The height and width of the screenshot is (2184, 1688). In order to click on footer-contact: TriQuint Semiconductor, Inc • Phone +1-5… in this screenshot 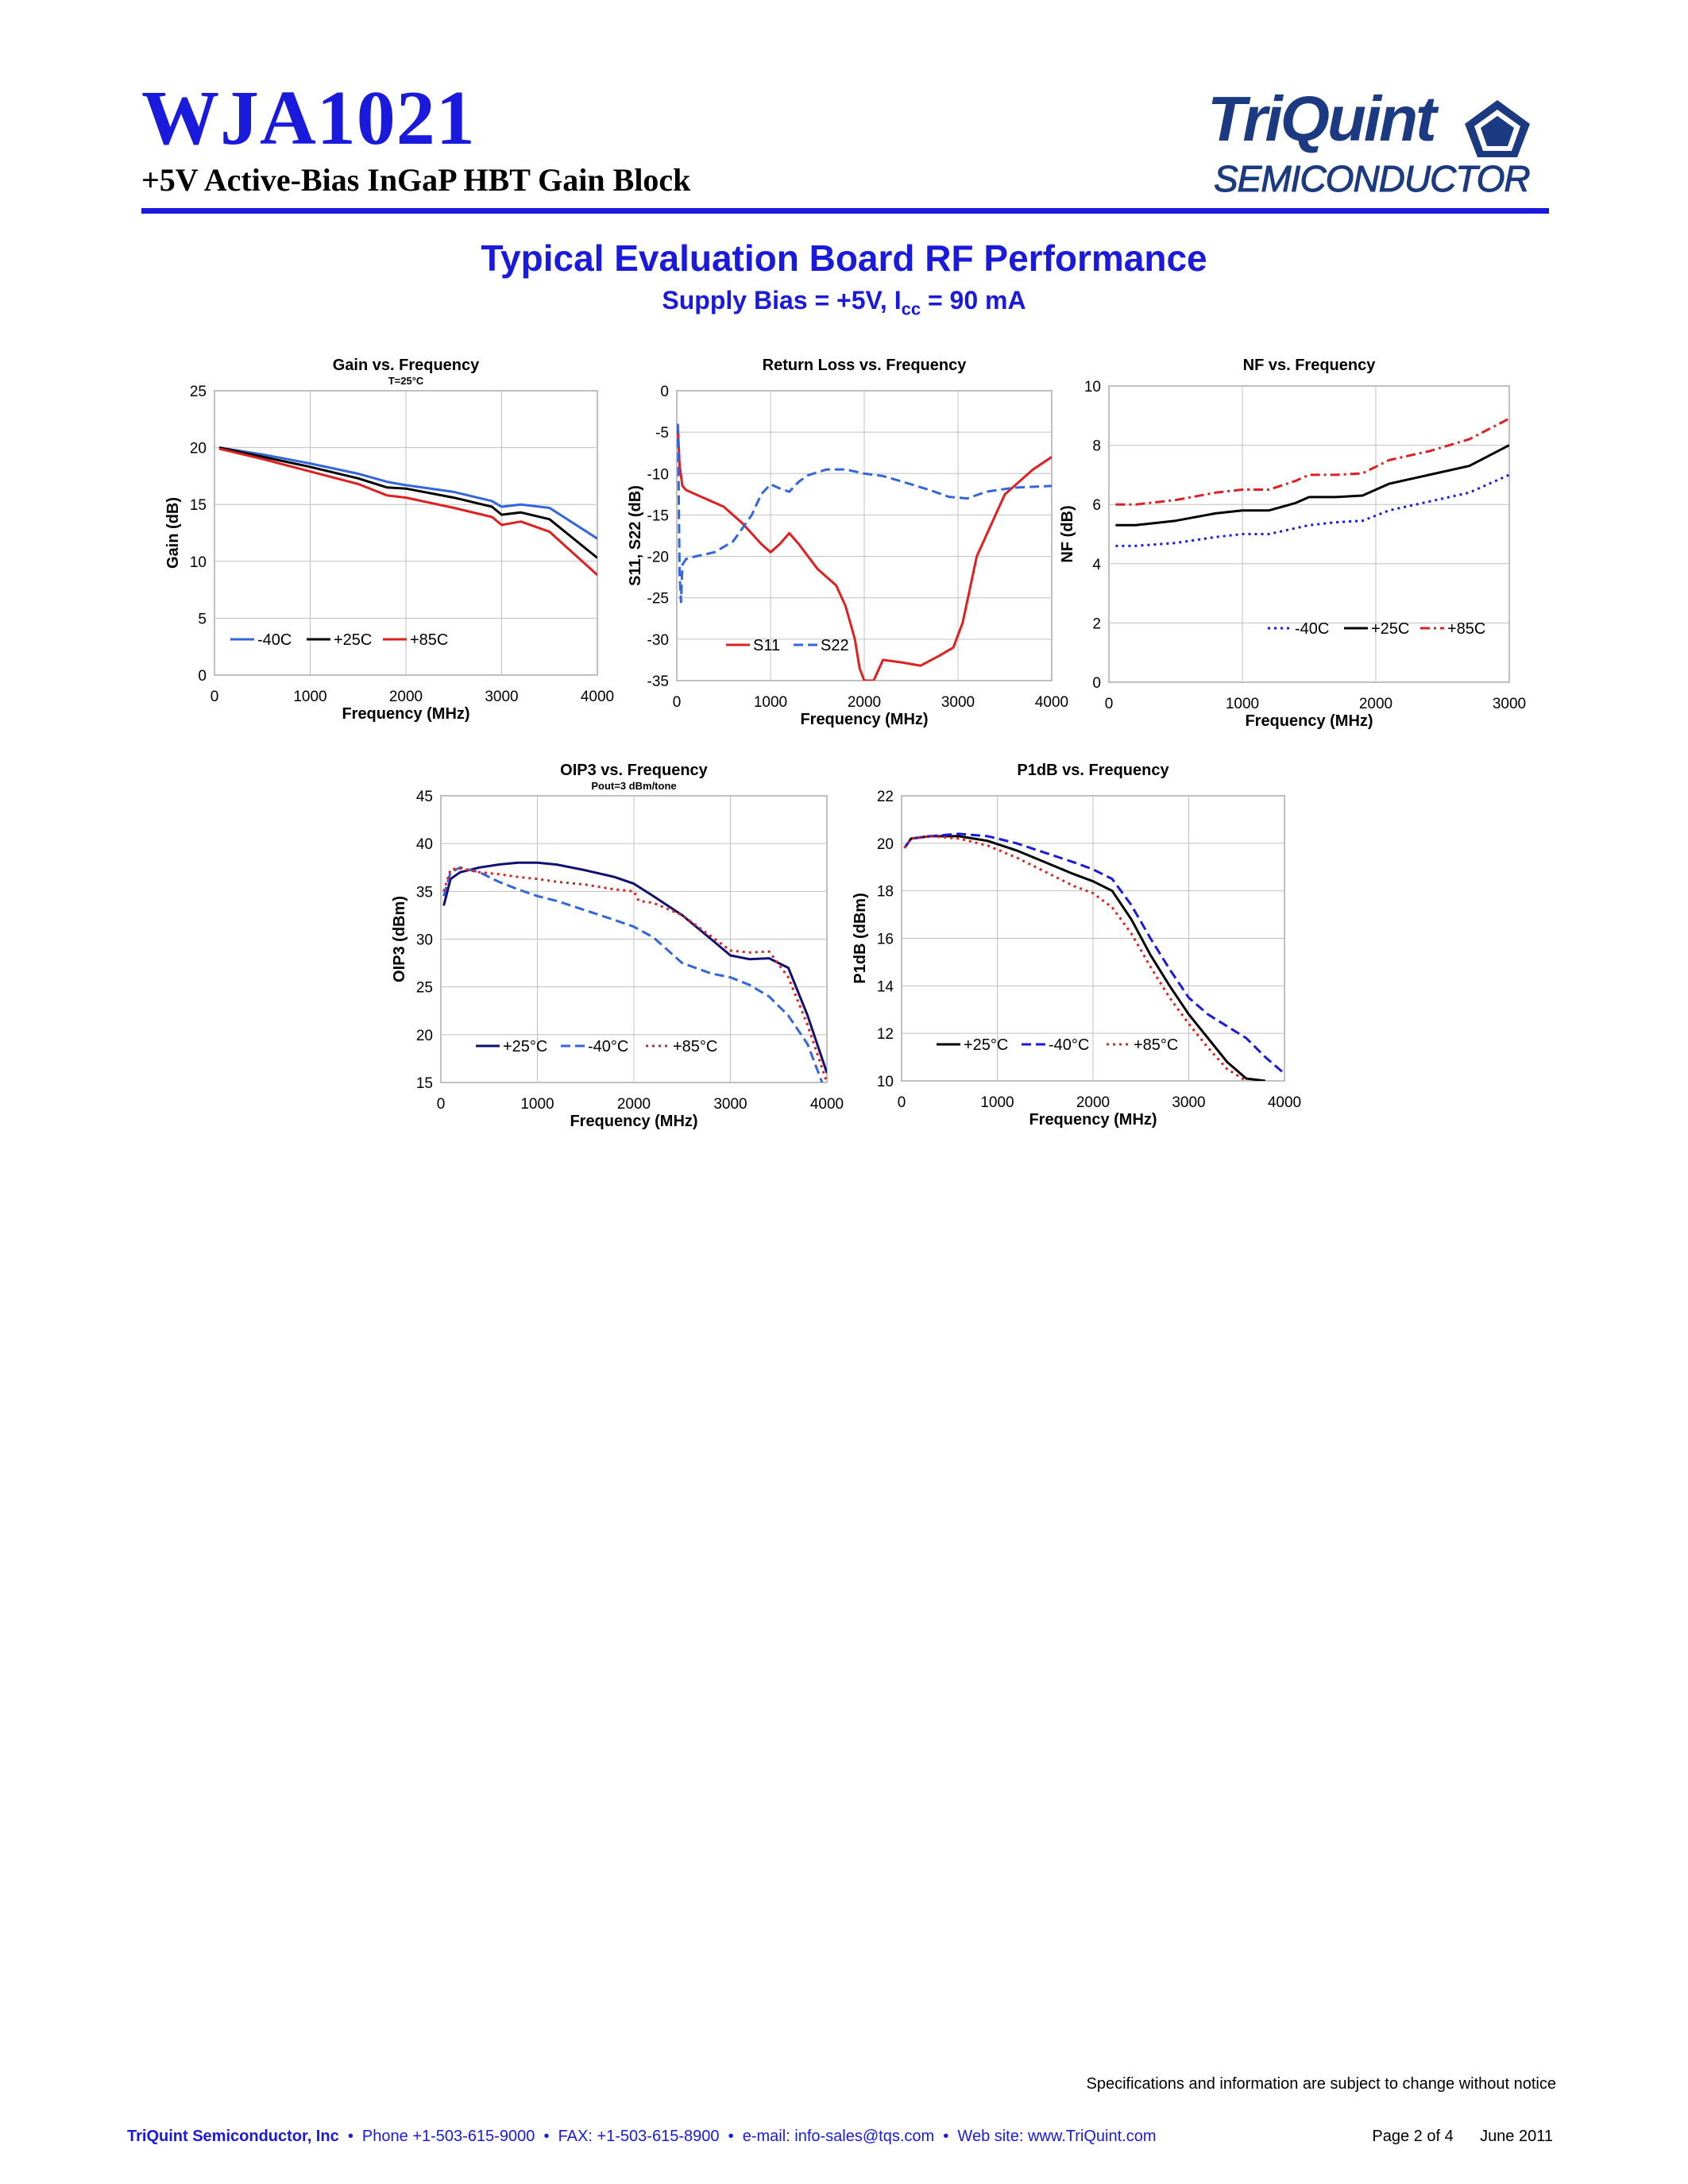, I will do `click(642, 2136)`.